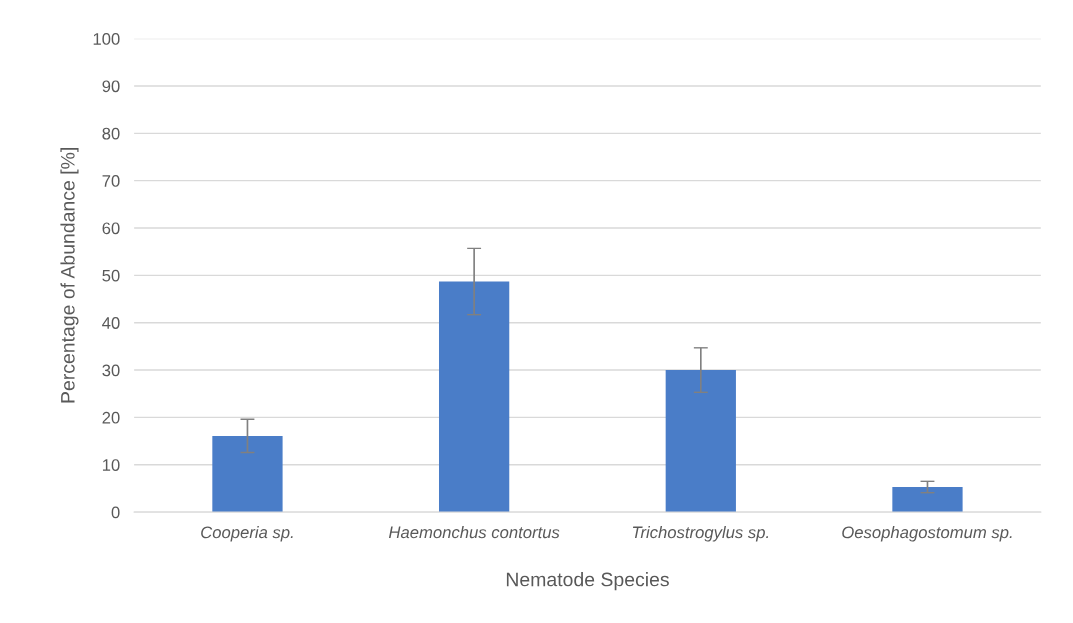 This screenshot has width=1073, height=623. What do you see at coordinates (111, 86) in the screenshot?
I see `y-tick-label: 90` at bounding box center [111, 86].